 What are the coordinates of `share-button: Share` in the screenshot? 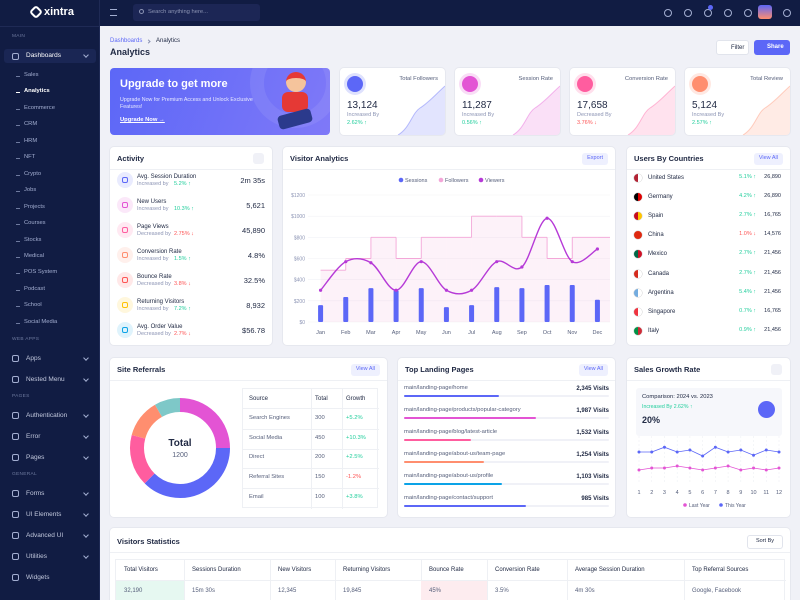 It's located at (772, 47).